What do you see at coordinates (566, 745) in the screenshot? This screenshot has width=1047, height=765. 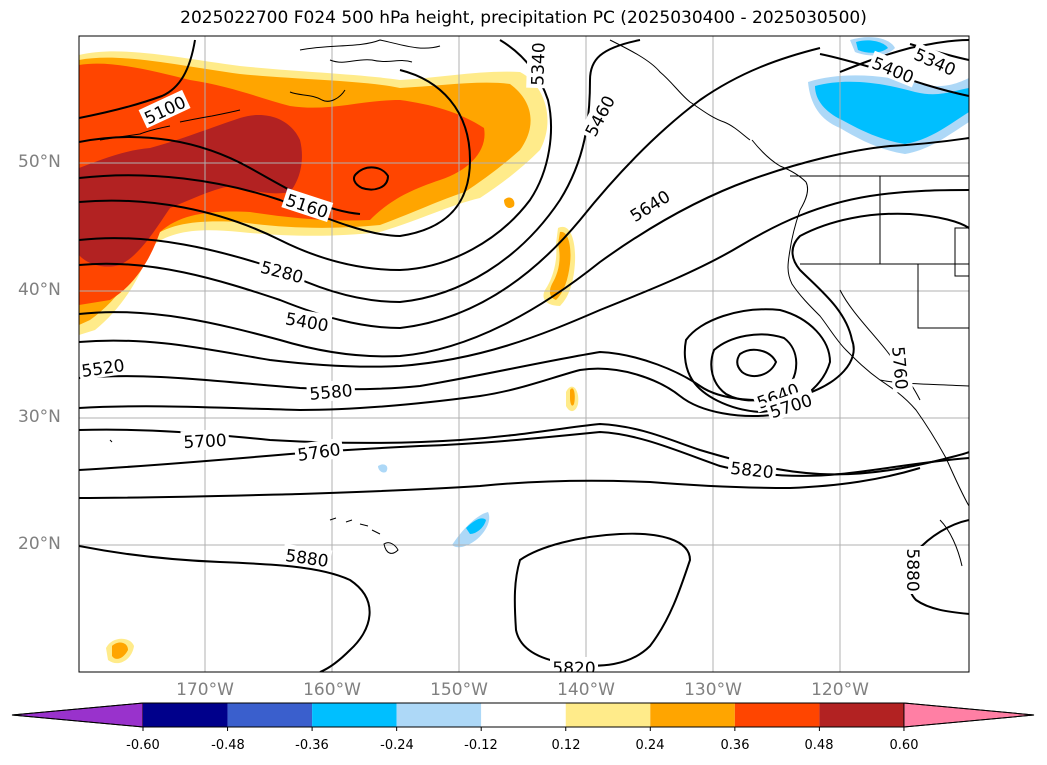 I see `colorbar-tick-label: 0.12` at bounding box center [566, 745].